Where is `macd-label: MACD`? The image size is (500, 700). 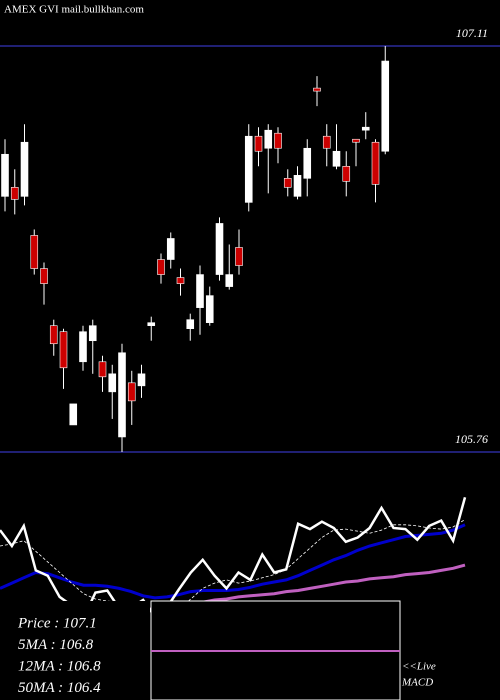
macd-label: MACD is located at coordinates (417, 683).